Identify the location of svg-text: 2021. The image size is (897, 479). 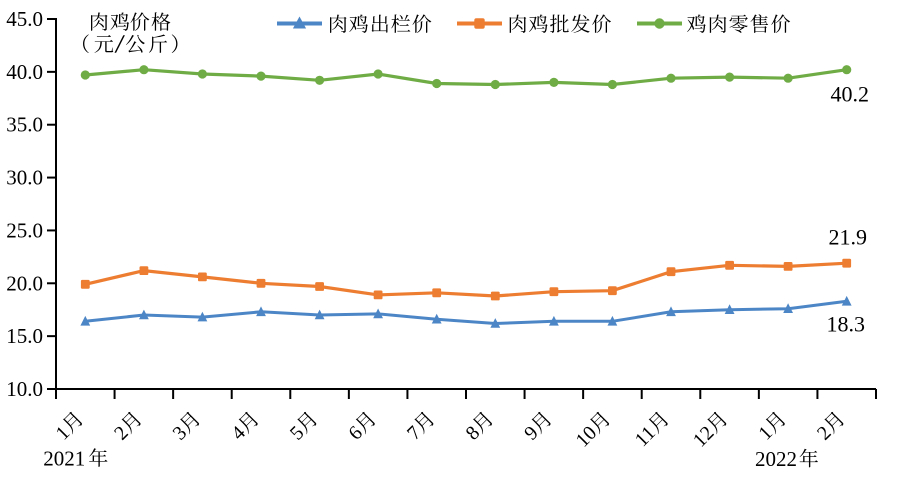
(64, 458).